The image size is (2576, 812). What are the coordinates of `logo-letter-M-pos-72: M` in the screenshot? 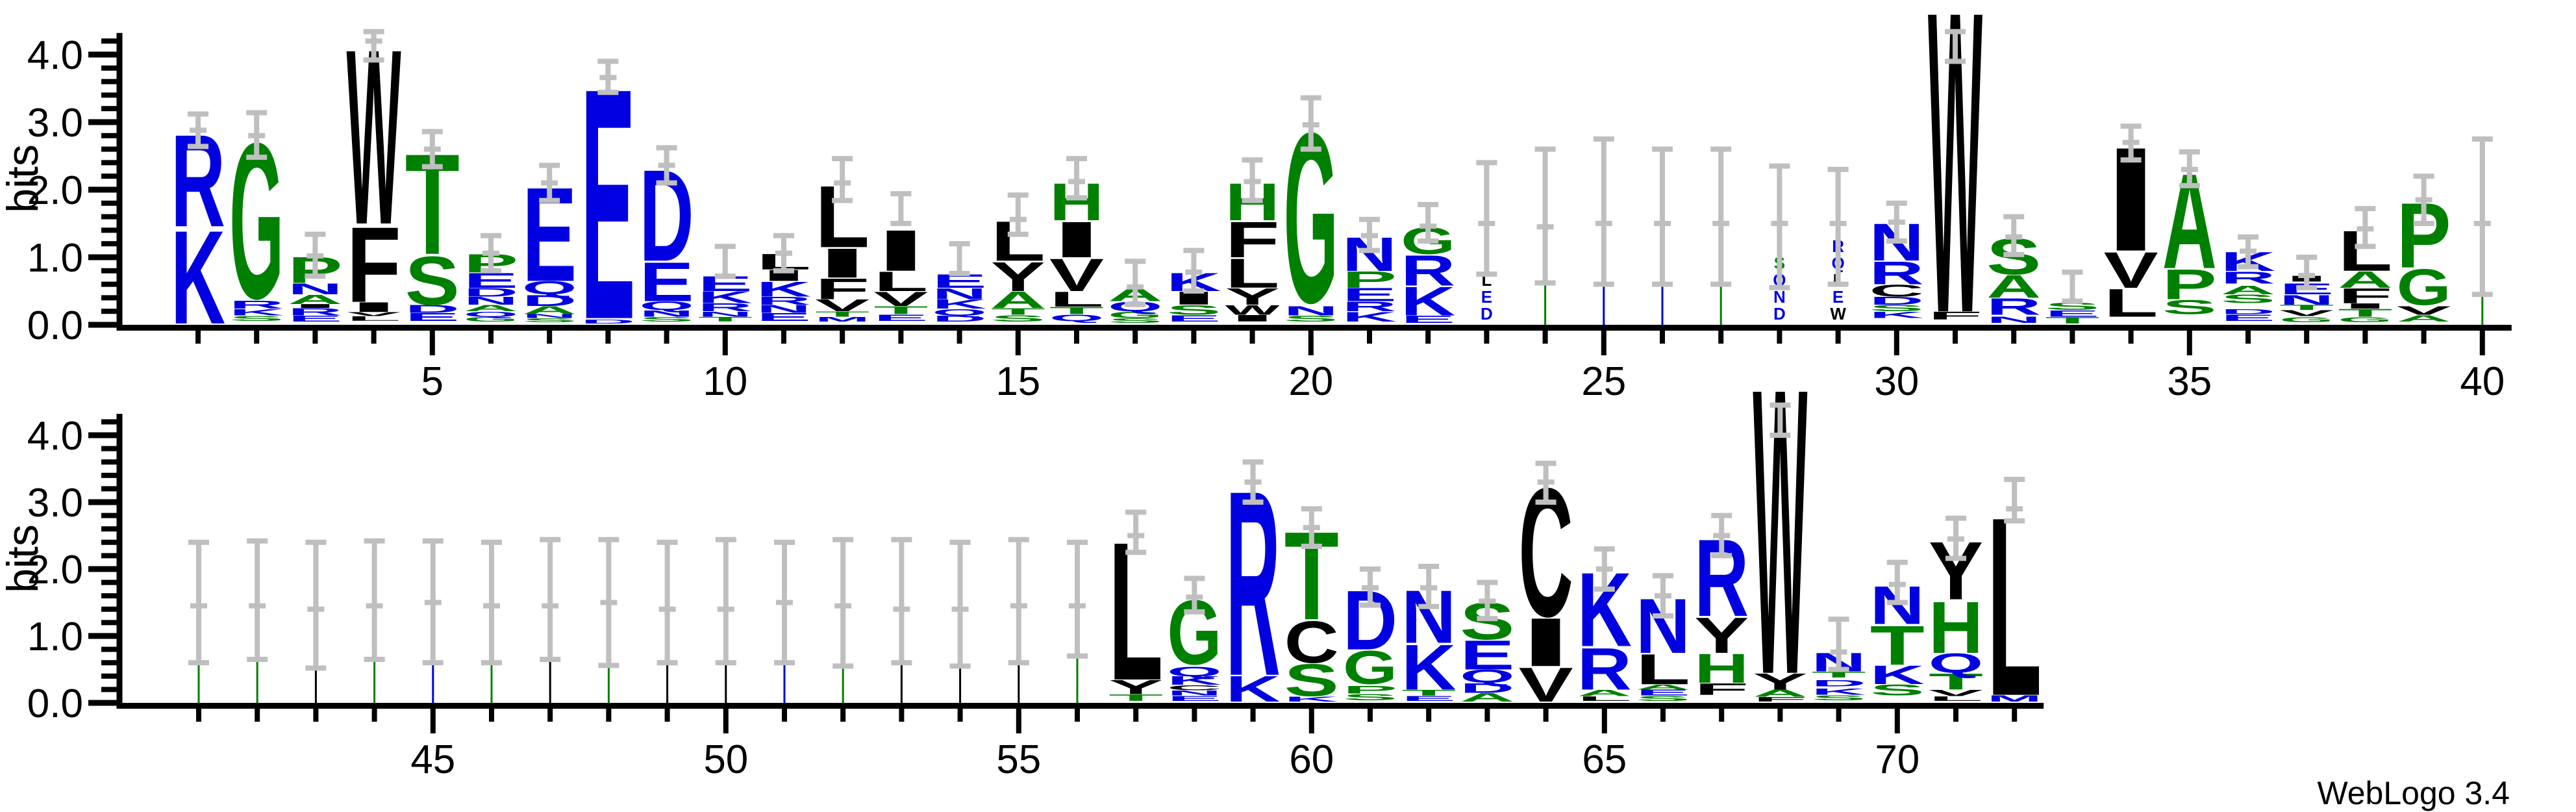 It's located at (2014, 698).